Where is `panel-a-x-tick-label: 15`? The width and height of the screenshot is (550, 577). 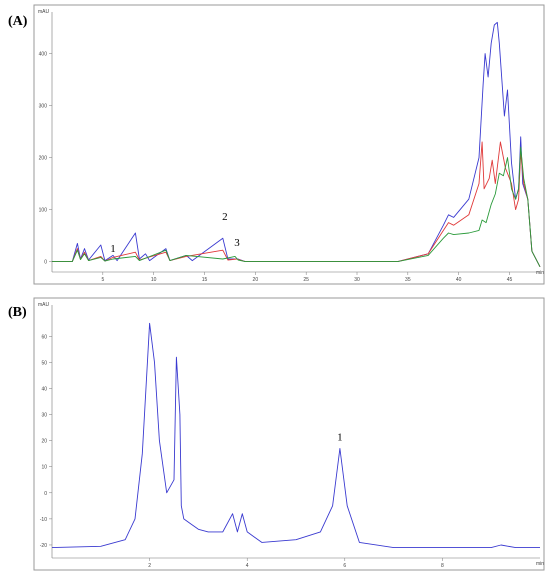 panel-a-x-tick-label: 15 is located at coordinates (205, 280).